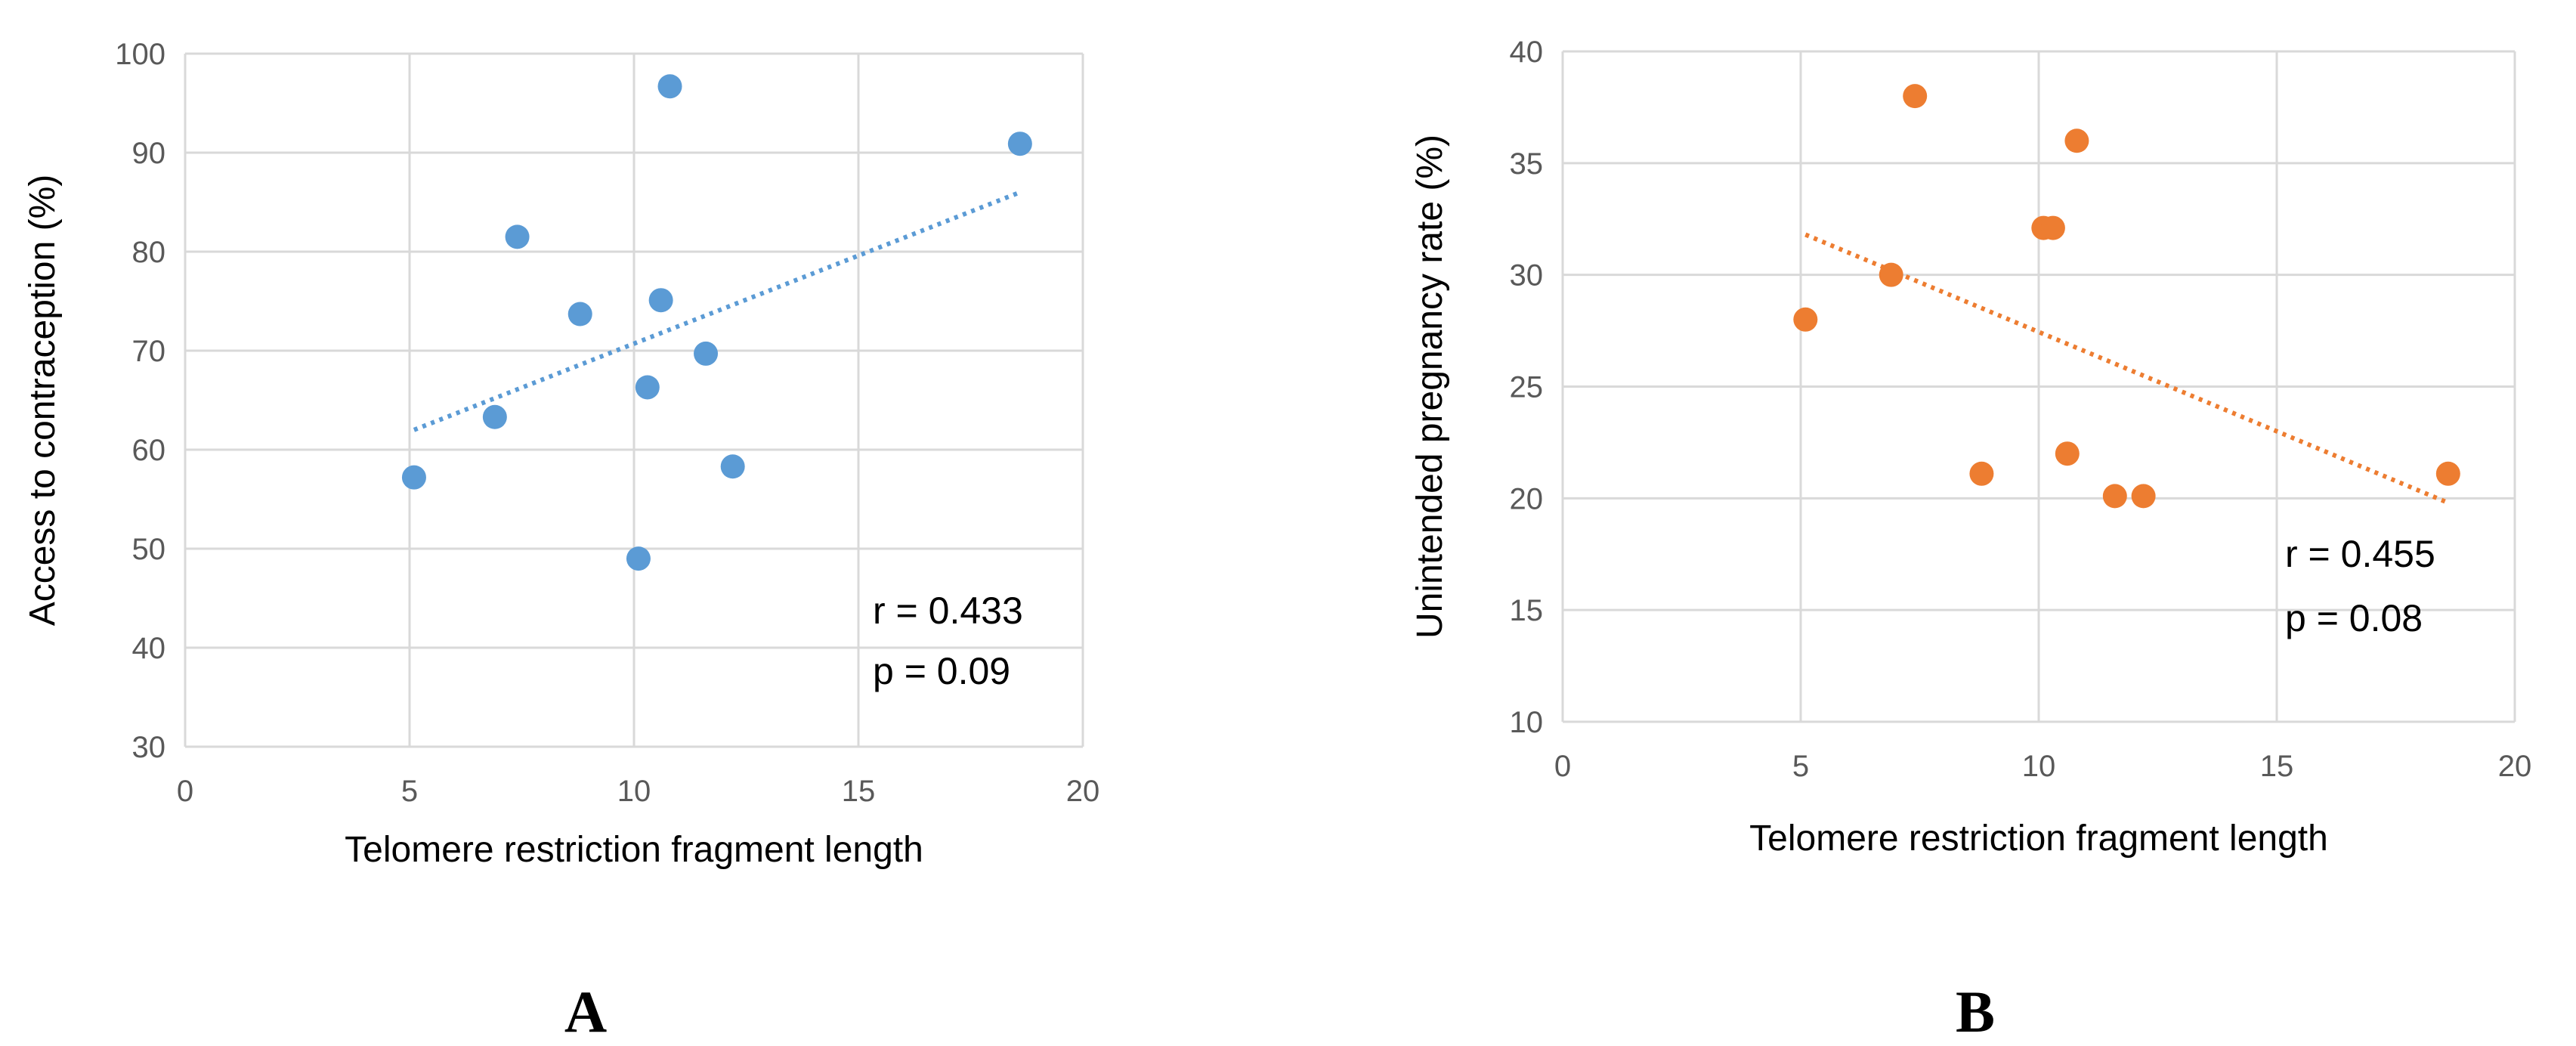 The width and height of the screenshot is (2576, 1046). Describe the element at coordinates (149, 253) in the screenshot. I see `y-tick-label: 80` at that location.